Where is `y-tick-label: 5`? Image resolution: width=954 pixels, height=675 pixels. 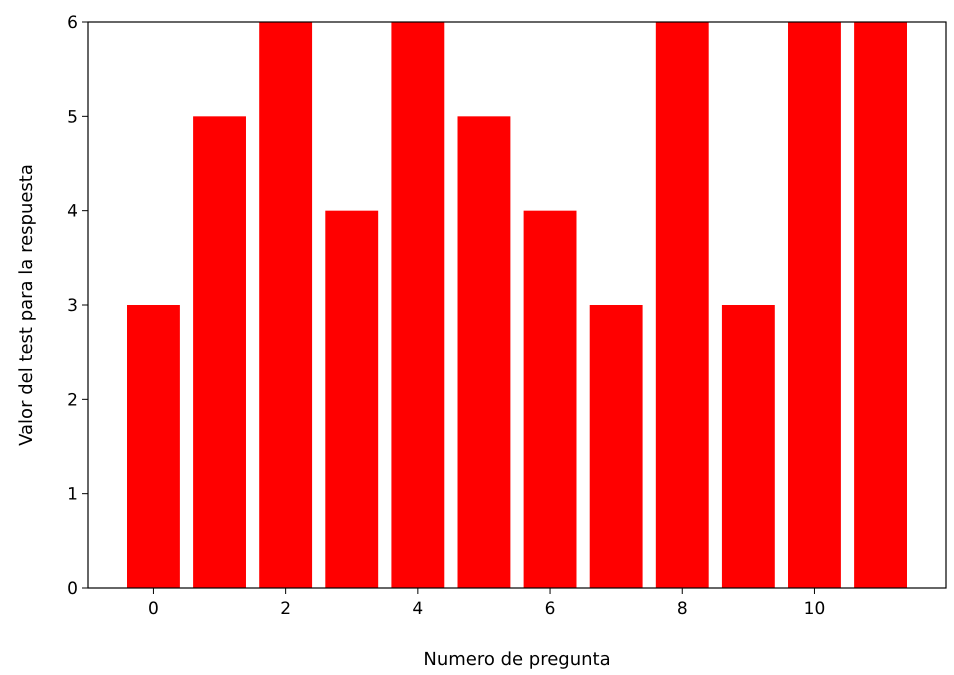
y-tick-label: 5 is located at coordinates (72, 117).